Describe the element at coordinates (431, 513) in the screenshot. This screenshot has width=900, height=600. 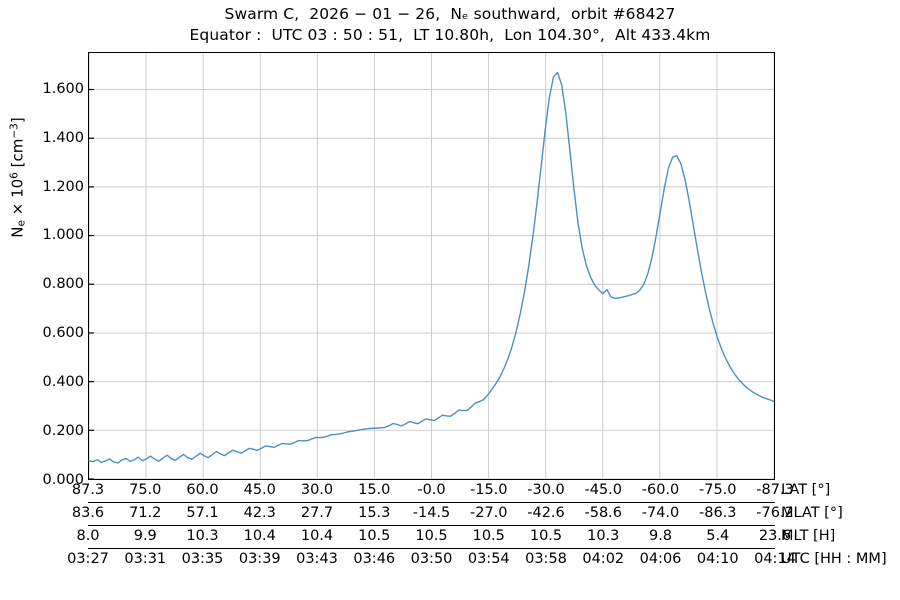
I see `x-tick-label: -14.5` at that location.